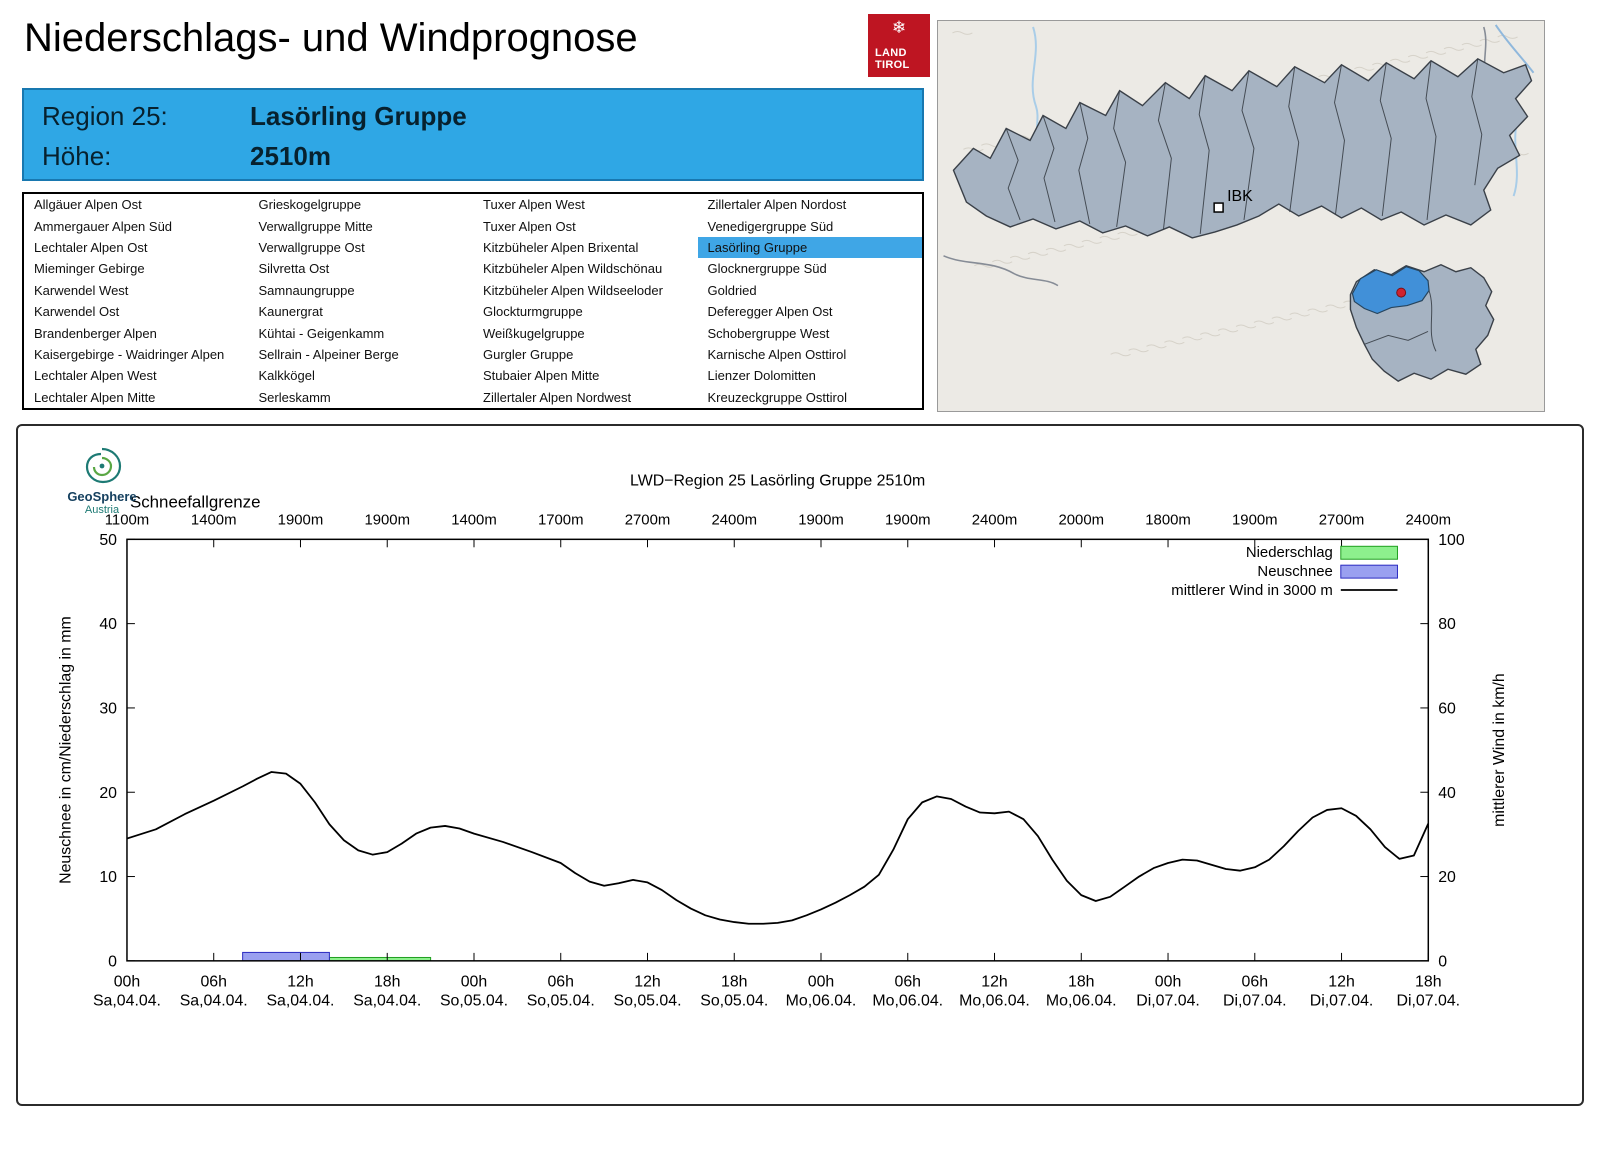 Image resolution: width=1600 pixels, height=1153 pixels. What do you see at coordinates (65, 750) in the screenshot?
I see `y-axis-label-left: Neuschnee in cm/Niederschlag in mm` at bounding box center [65, 750].